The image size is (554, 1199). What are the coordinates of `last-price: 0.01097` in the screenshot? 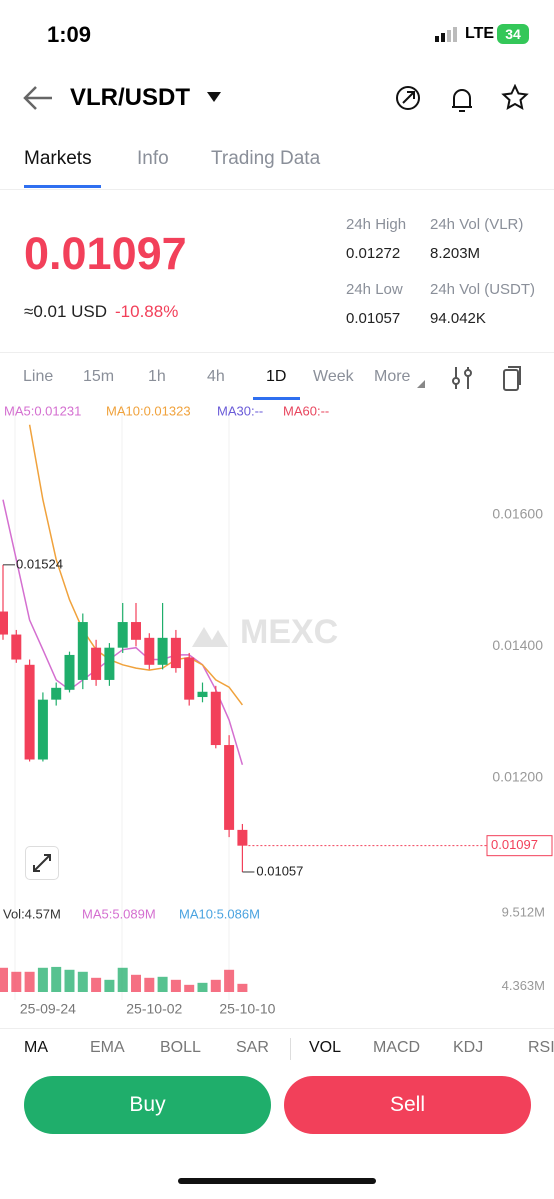 It's located at (105, 253).